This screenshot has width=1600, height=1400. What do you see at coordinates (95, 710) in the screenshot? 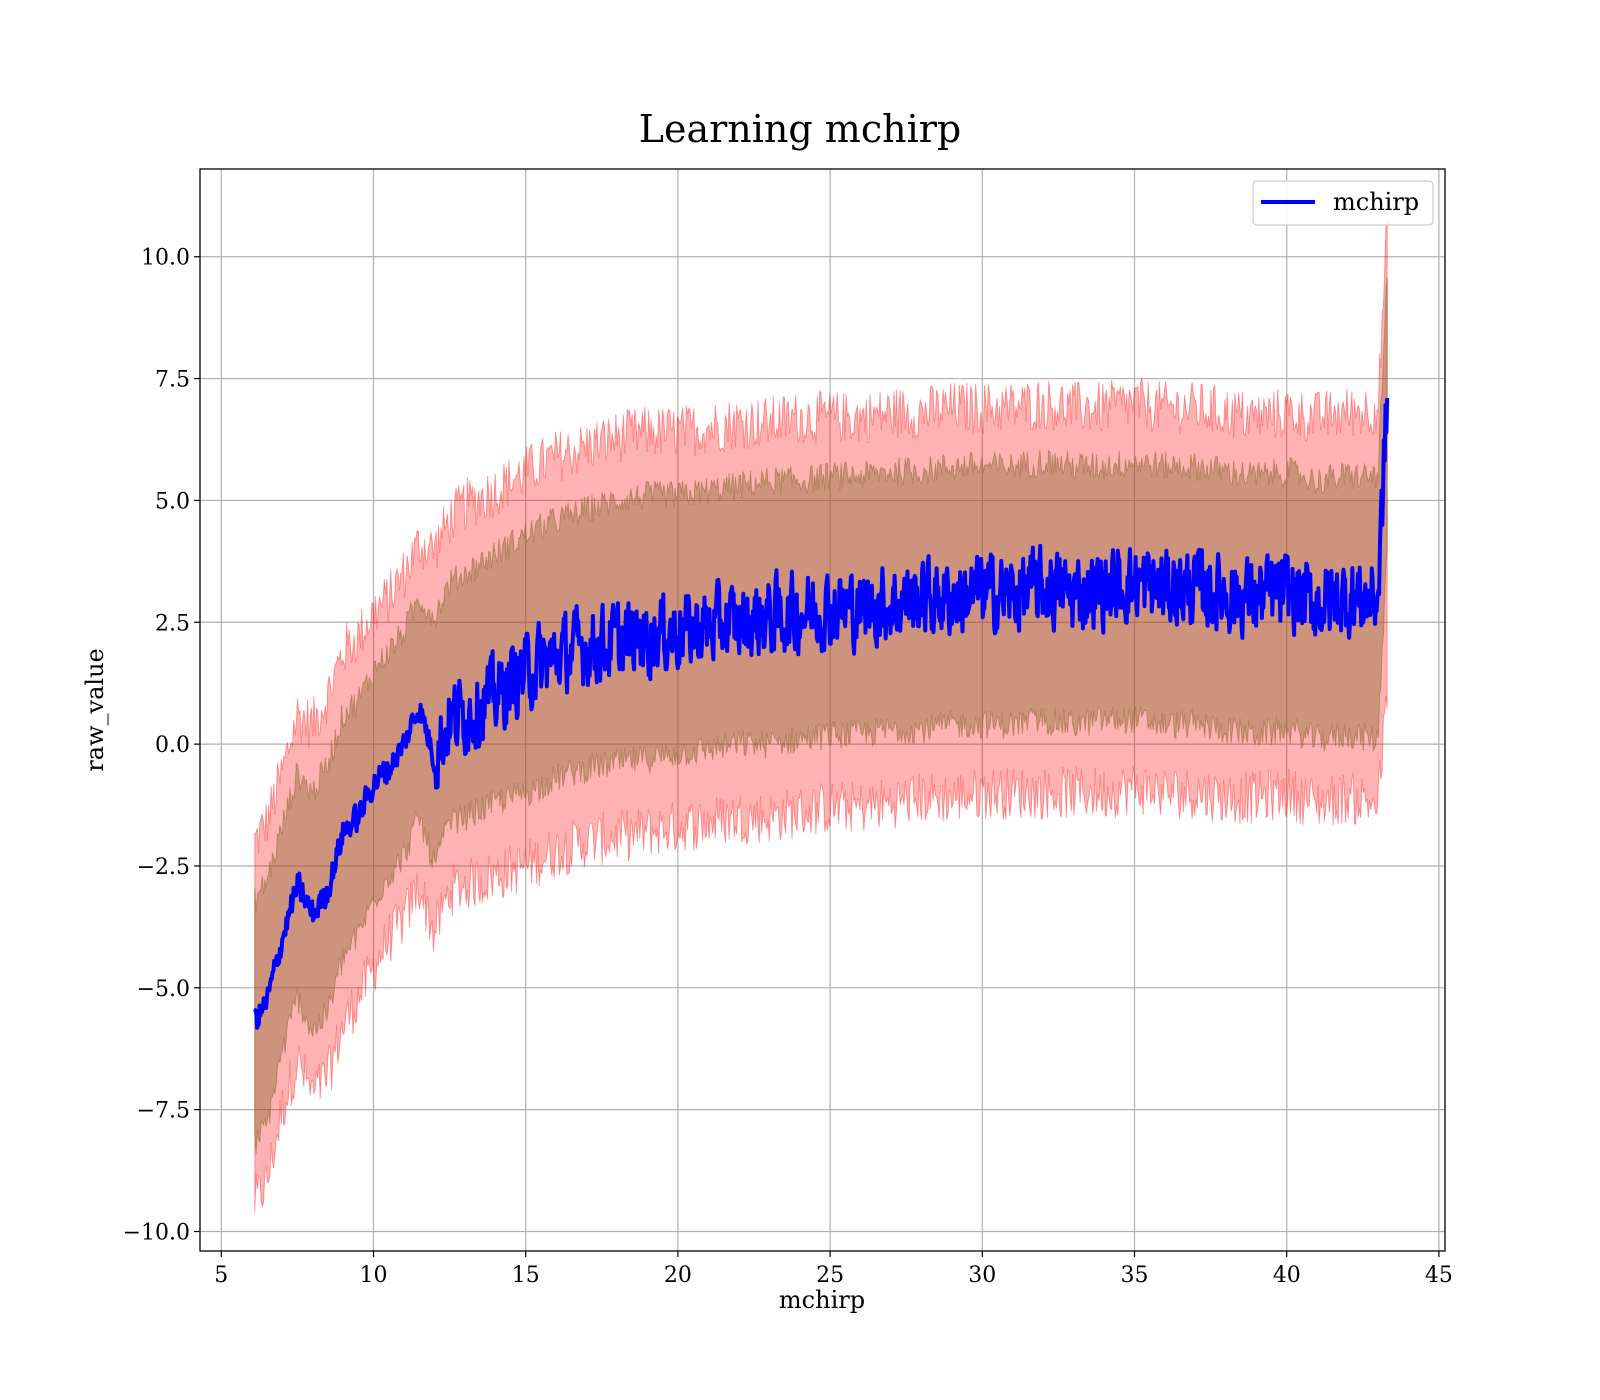
I see `y-axis-label: raw_value` at bounding box center [95, 710].